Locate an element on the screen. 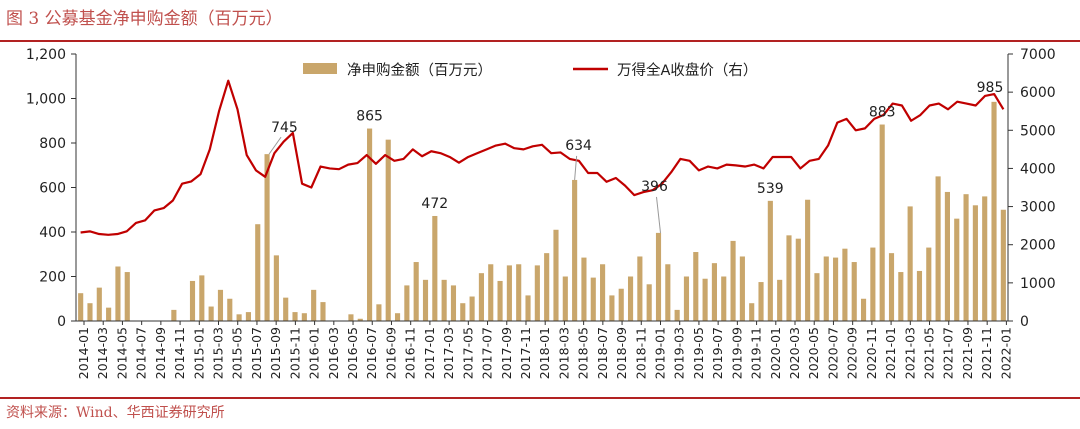  annotation-label: 985 is located at coordinates (990, 88).